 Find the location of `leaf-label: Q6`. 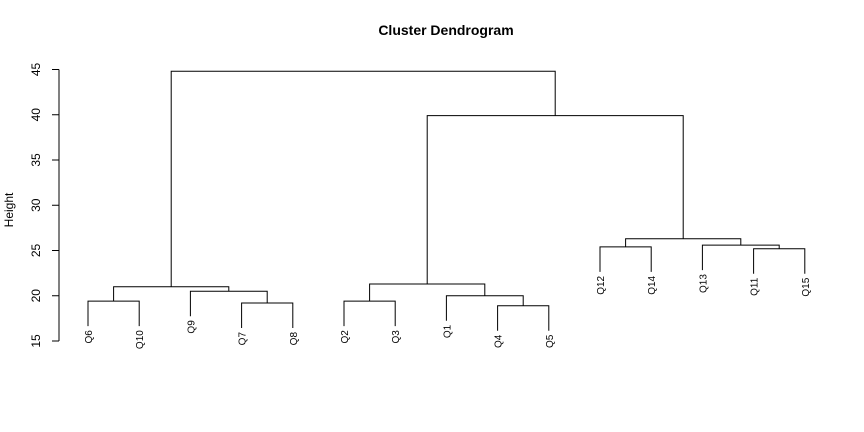

leaf-label: Q6 is located at coordinates (89, 337).